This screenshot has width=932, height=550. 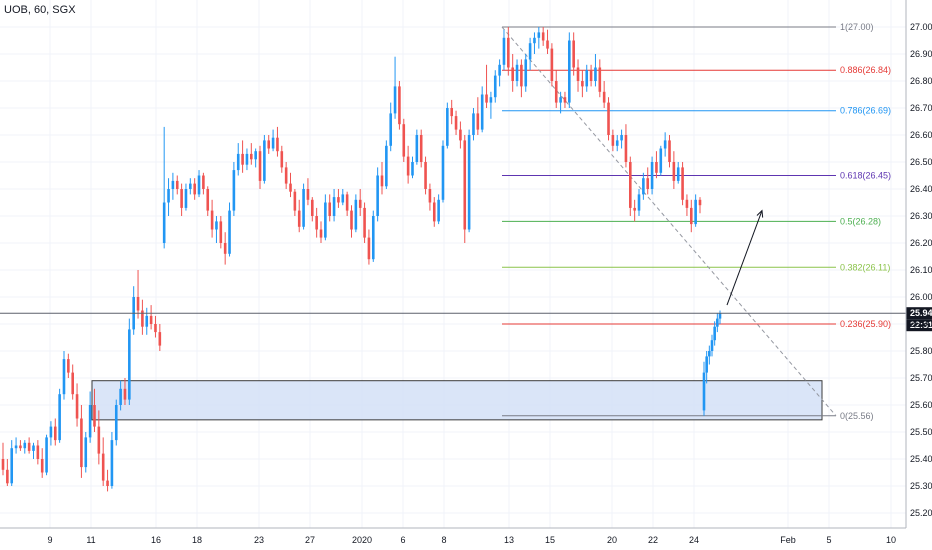 I want to click on y-tick-label: 25.90, so click(x=921, y=324).